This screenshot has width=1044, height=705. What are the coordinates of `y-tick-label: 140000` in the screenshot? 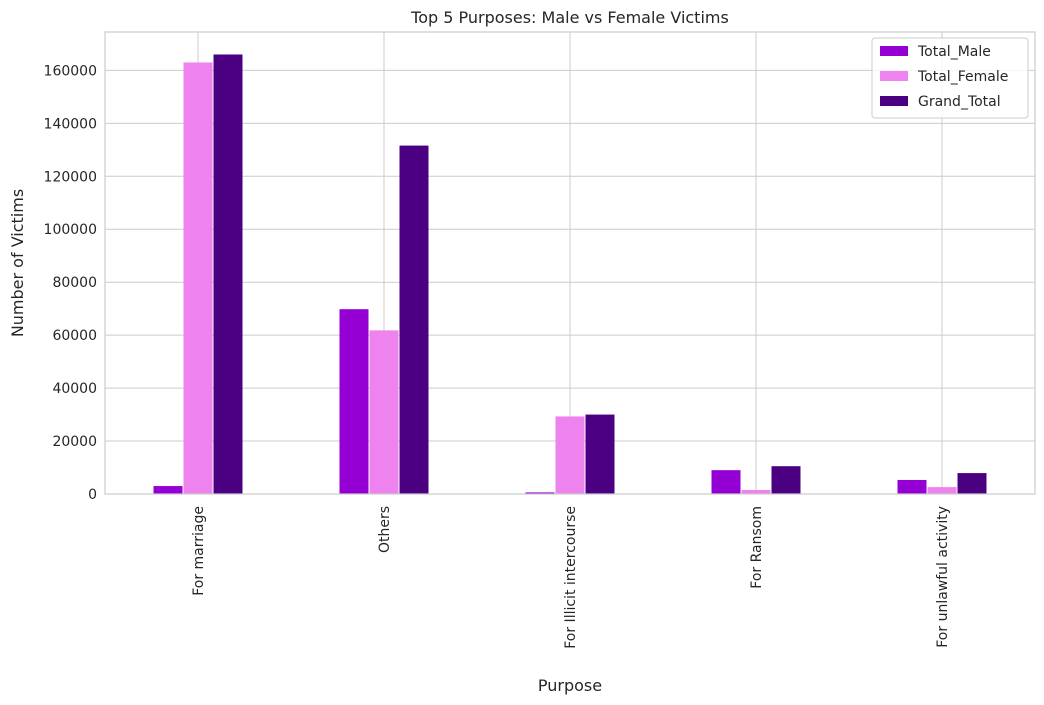 It's located at (70, 124).